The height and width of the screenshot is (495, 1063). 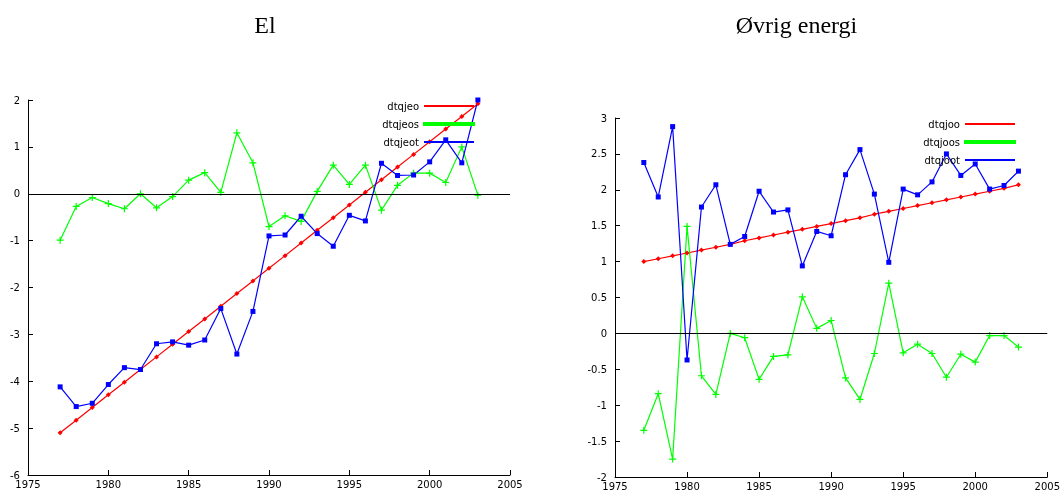 What do you see at coordinates (796, 25) in the screenshot?
I see `chart-title: Øvrig energi` at bounding box center [796, 25].